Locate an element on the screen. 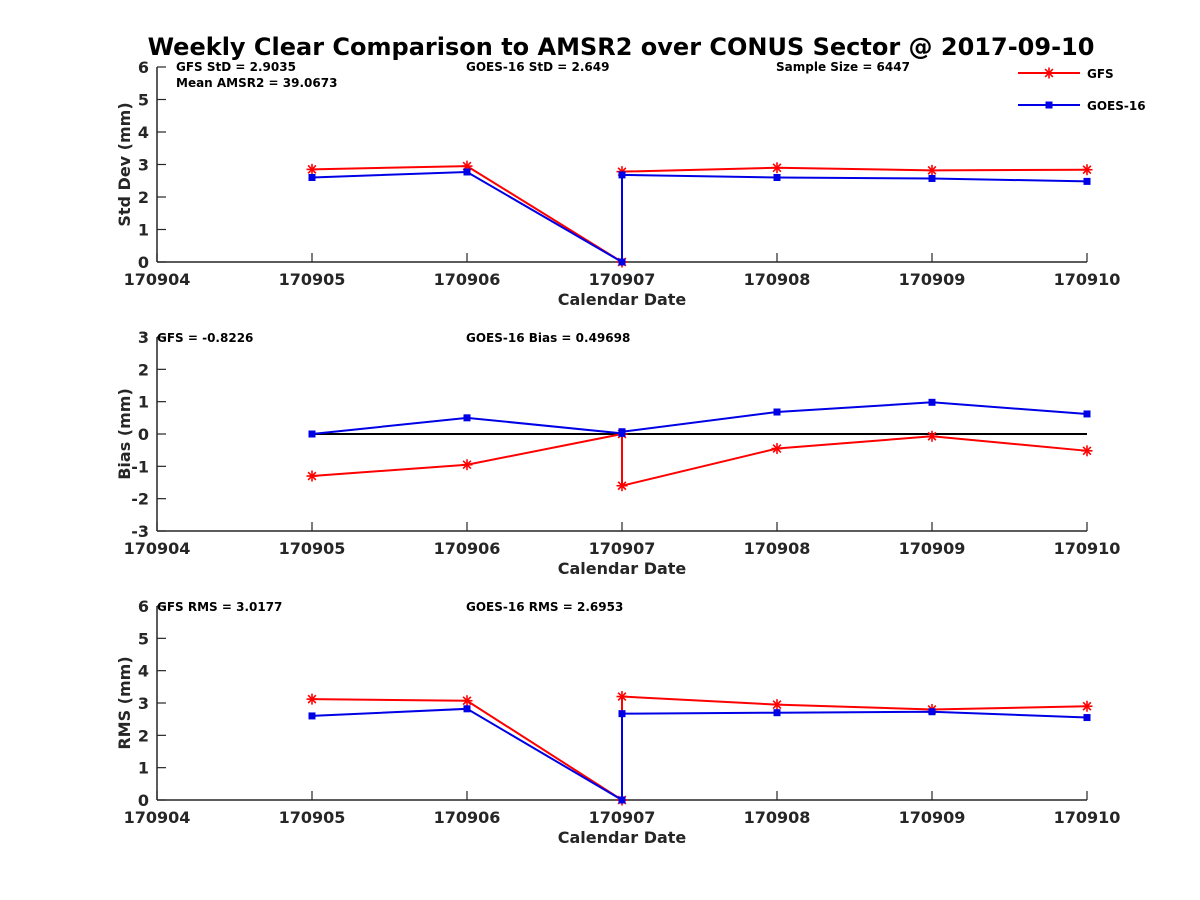 This screenshot has height=900, width=1200. stat-annotation: Sample Size = 6447 is located at coordinates (843, 67).